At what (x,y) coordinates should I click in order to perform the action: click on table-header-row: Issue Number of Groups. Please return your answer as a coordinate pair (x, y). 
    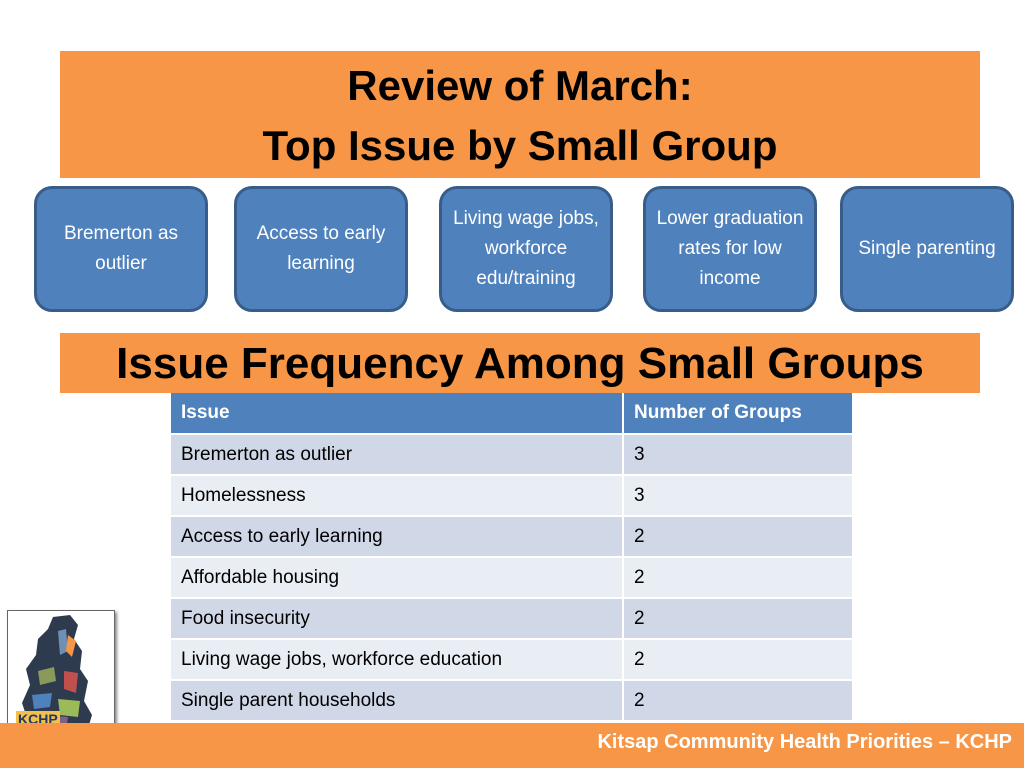
    Looking at the image, I should click on (512, 414).